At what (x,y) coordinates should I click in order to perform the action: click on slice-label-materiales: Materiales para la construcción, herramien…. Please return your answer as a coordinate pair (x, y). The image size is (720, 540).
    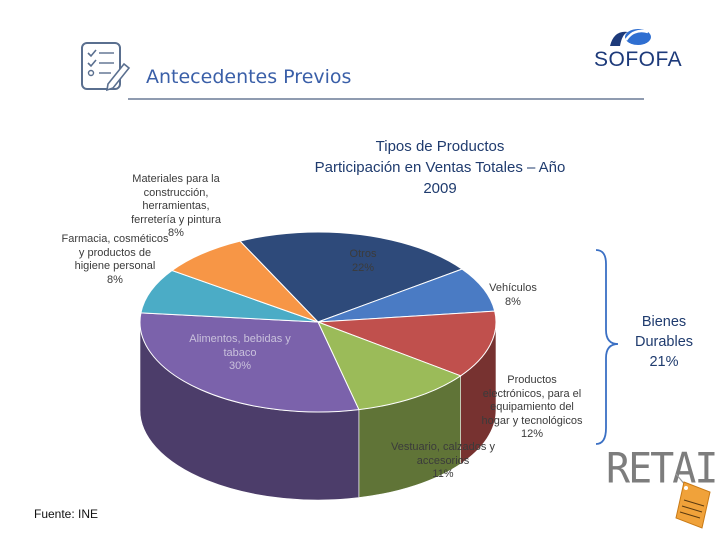
    Looking at the image, I should click on (176, 206).